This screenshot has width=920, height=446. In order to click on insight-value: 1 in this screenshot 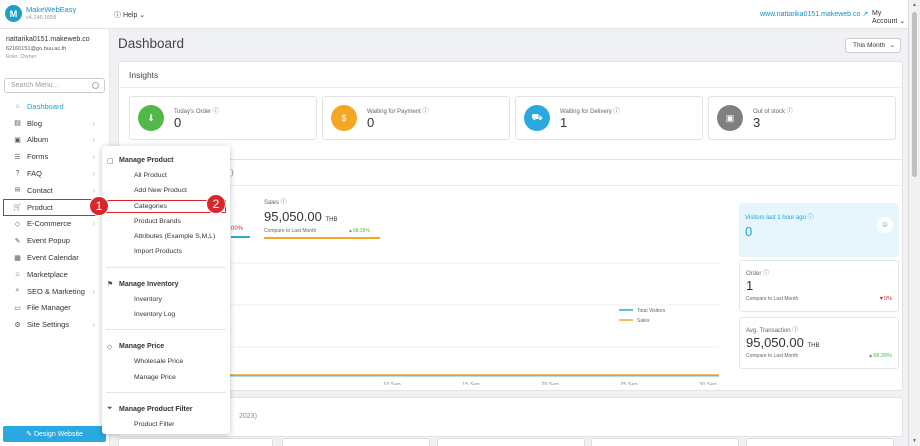, I will do `click(564, 122)`.